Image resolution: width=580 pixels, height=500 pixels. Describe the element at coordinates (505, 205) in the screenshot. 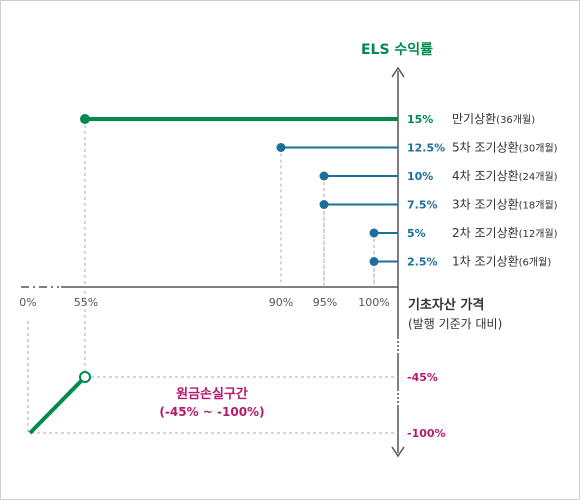

I see `redemption-name-label: 3차 조기상환(18개월)` at that location.